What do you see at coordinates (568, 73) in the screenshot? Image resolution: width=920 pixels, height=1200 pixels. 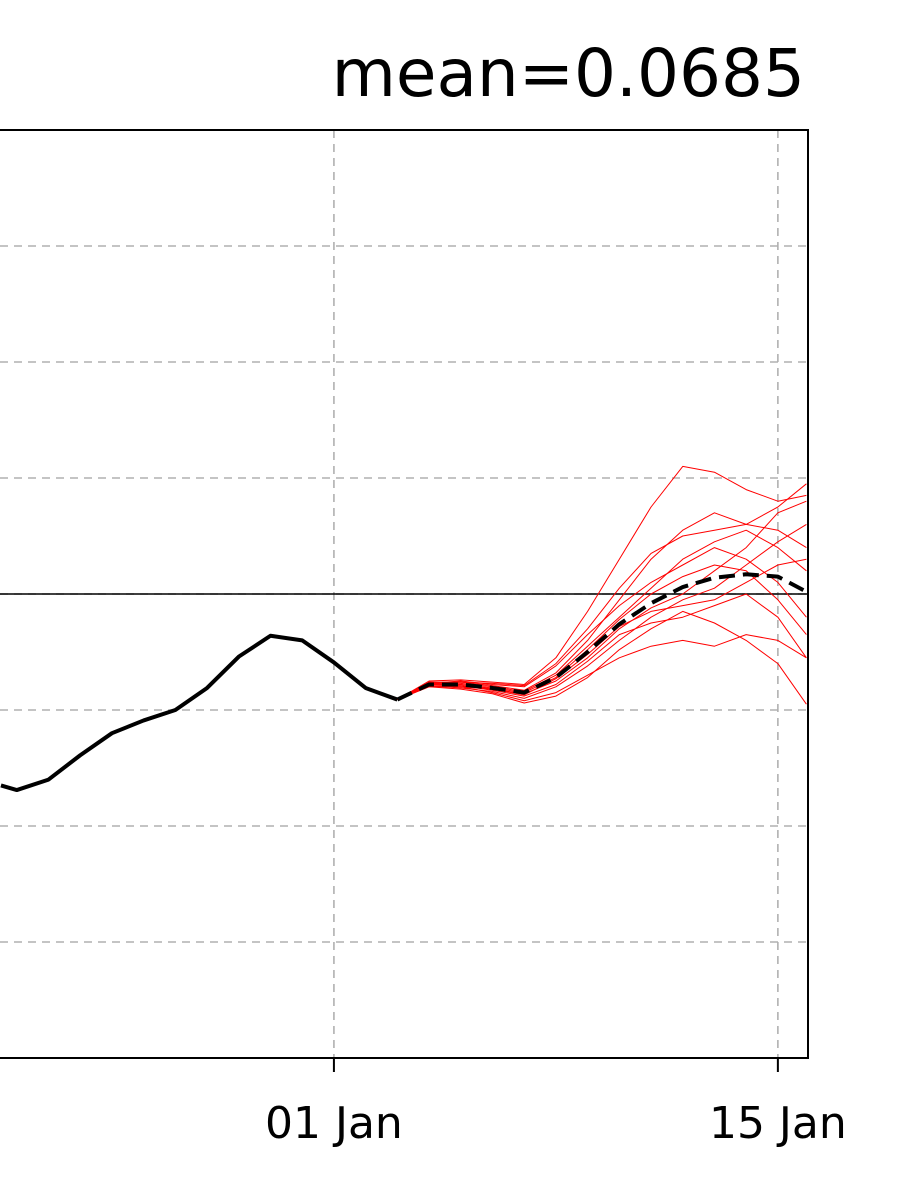 I see `chart-title: mean=0.0685` at bounding box center [568, 73].